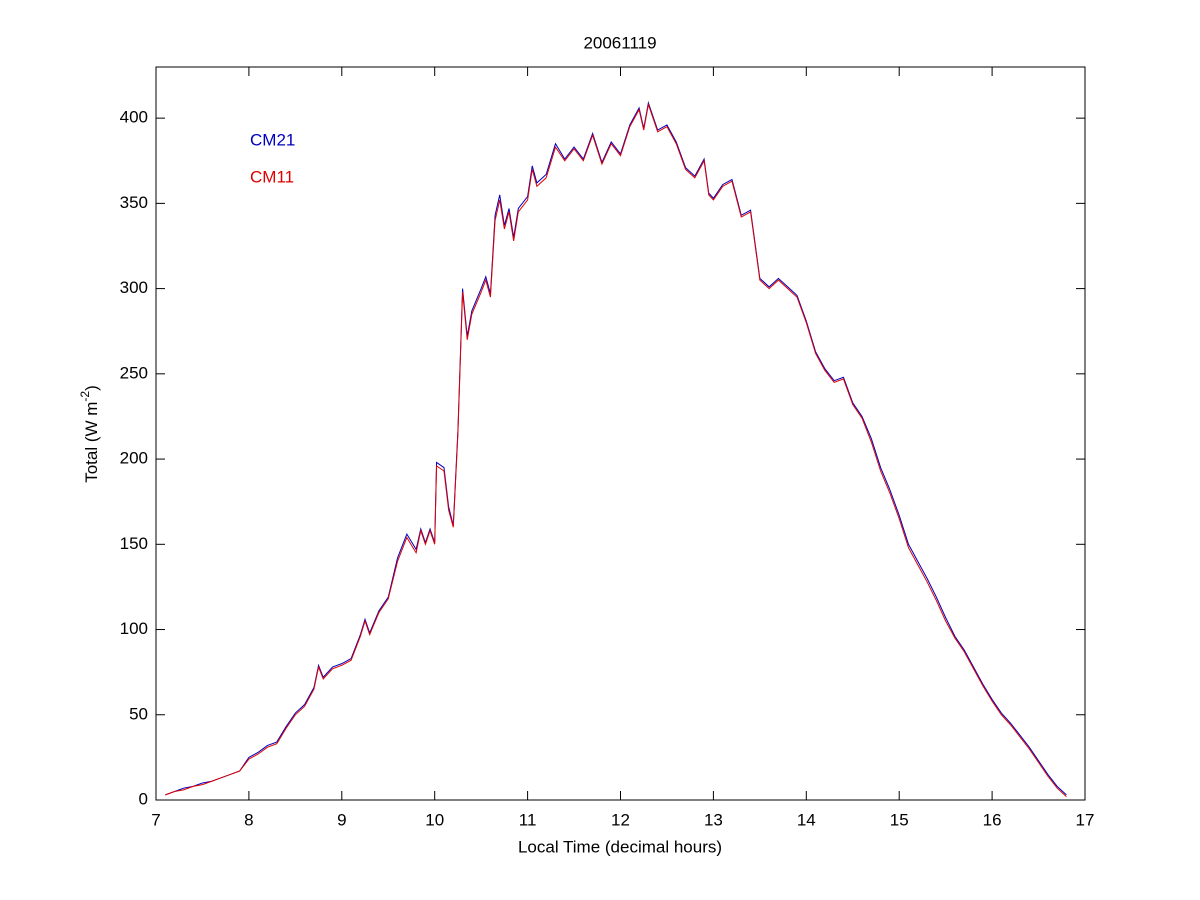 This screenshot has width=1200, height=900. Describe the element at coordinates (134, 287) in the screenshot. I see `y-tick-label: 300` at that location.